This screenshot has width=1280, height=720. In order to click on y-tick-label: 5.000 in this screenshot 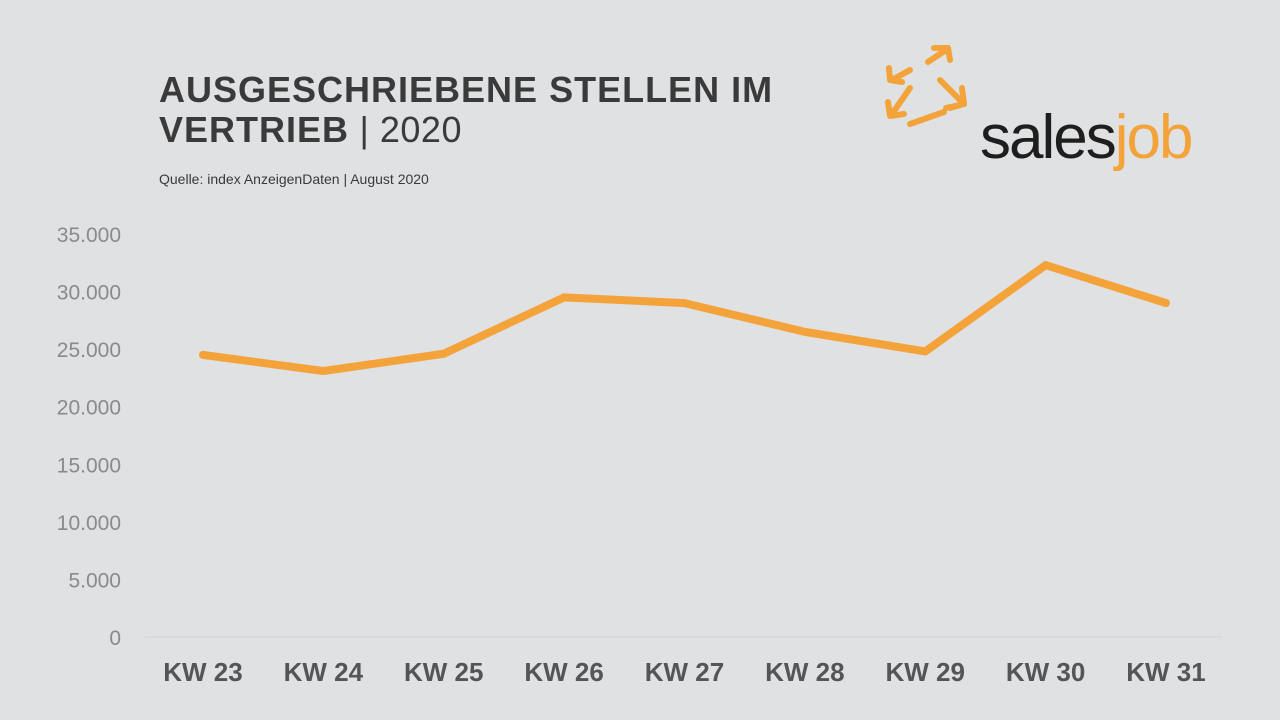, I will do `click(94, 580)`.